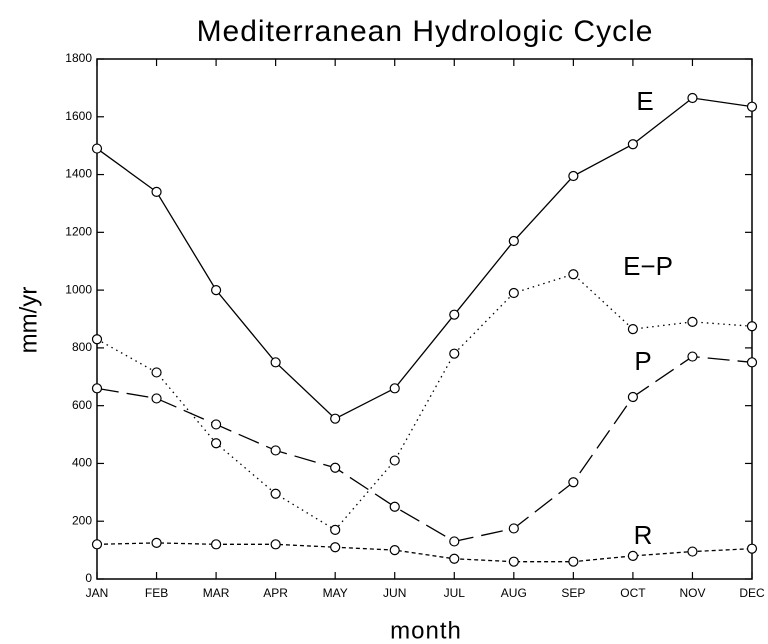 The image size is (768, 644). Describe the element at coordinates (394, 593) in the screenshot. I see `x-tick-label: JUN` at that location.